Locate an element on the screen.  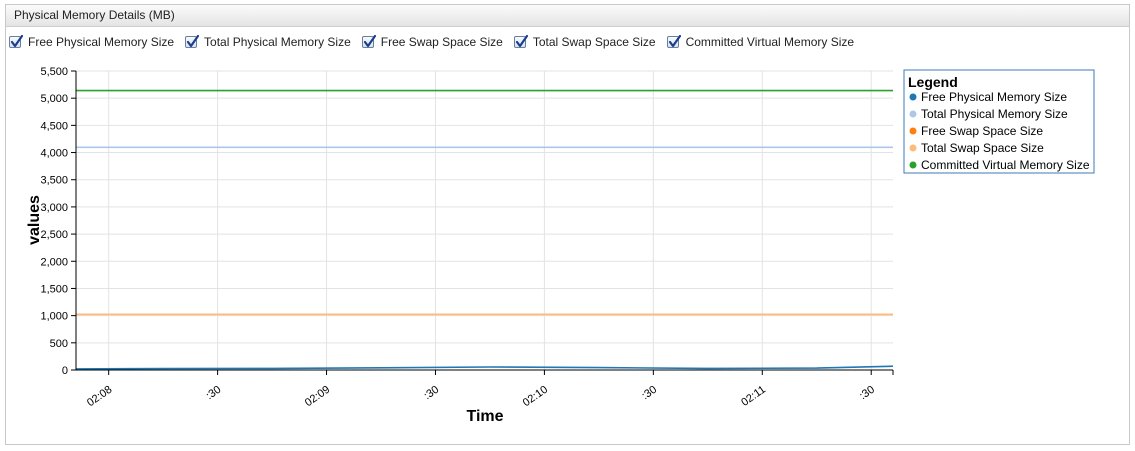
legend-entry: Free Swap Space Size is located at coordinates (982, 131).